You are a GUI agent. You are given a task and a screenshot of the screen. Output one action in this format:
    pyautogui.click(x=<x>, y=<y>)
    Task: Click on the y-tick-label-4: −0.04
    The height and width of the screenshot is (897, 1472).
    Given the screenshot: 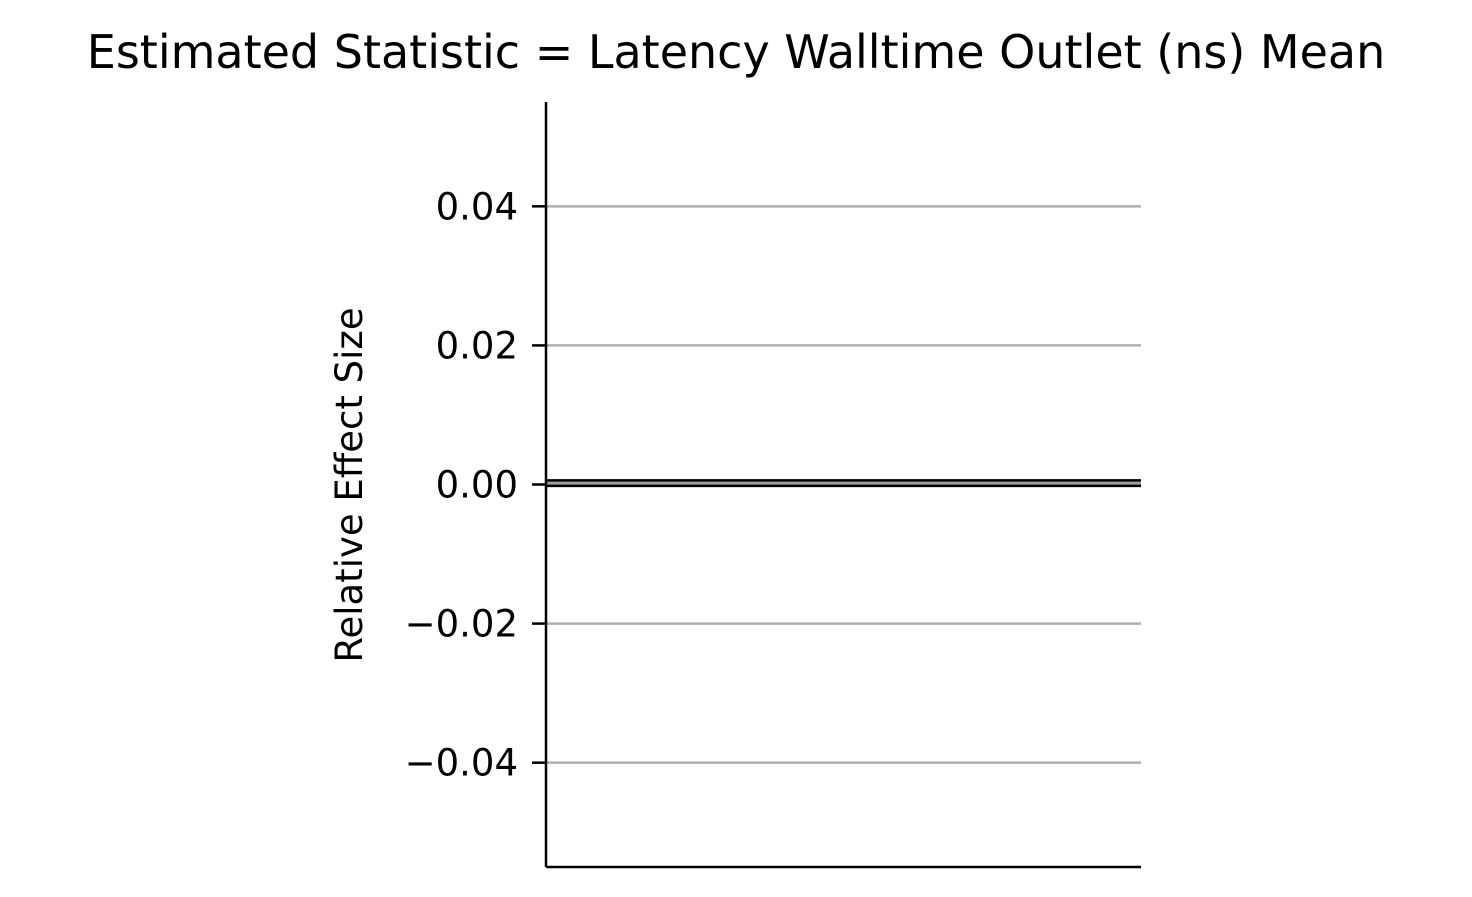 What is the action you would take?
    pyautogui.click(x=461, y=763)
    